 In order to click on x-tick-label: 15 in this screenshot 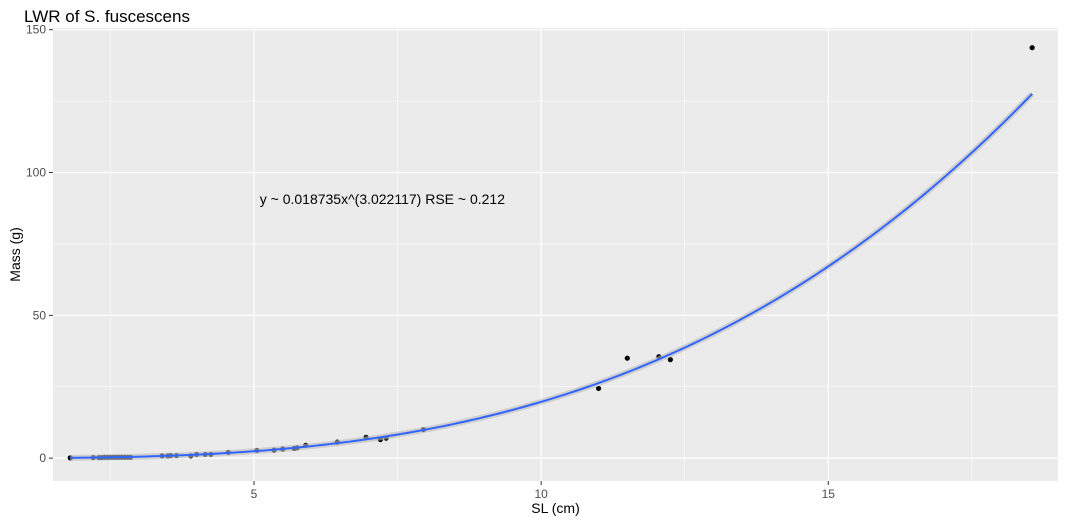, I will do `click(829, 494)`.